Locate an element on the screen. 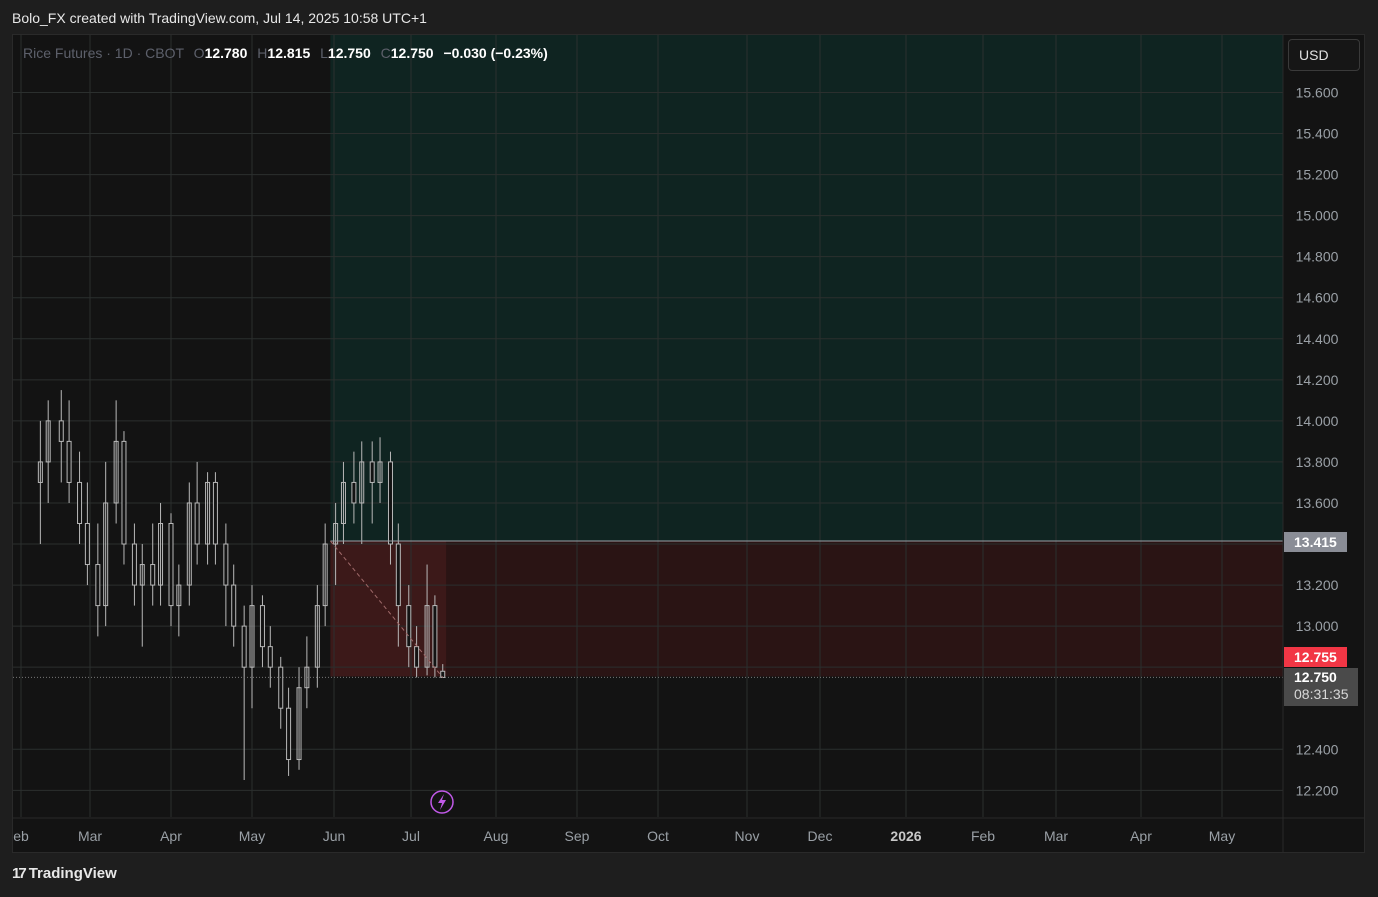 This screenshot has width=1378, height=897. price-tick-label: 14.800 is located at coordinates (1317, 257).